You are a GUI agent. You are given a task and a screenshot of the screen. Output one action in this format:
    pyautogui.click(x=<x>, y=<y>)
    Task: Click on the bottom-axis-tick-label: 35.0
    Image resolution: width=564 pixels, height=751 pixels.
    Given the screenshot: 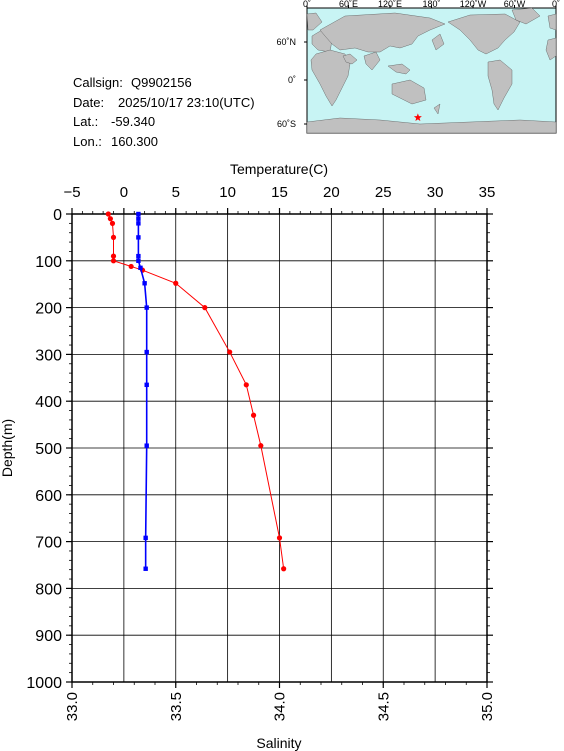 What is the action you would take?
    pyautogui.click(x=487, y=706)
    